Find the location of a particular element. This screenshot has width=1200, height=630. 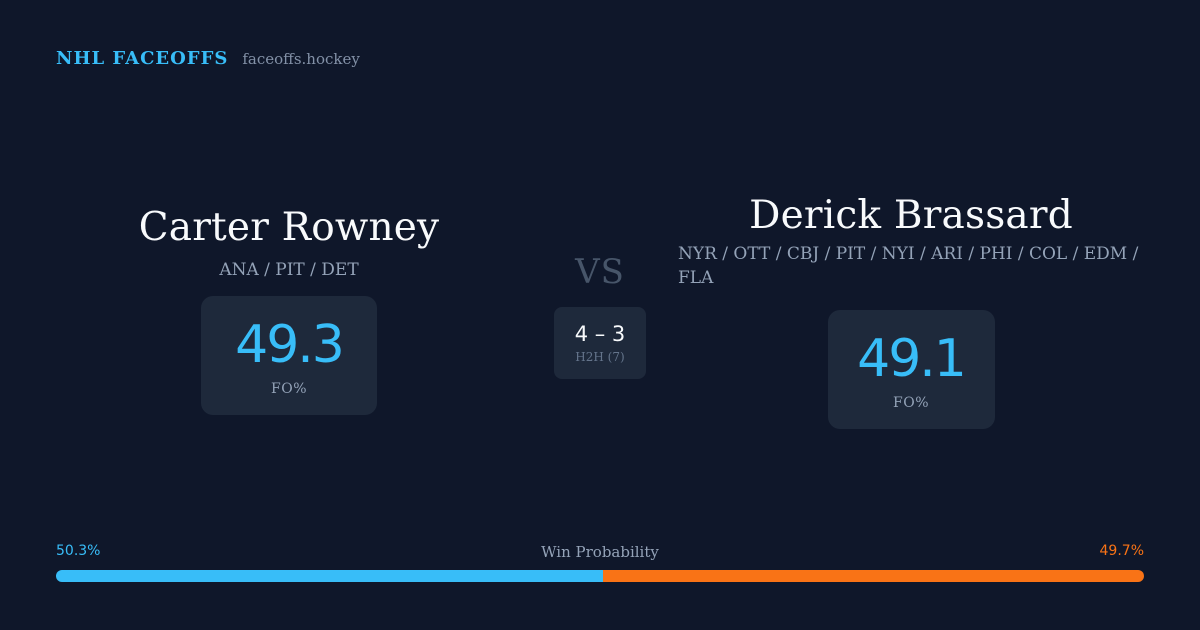

right-probability-fill is located at coordinates (873, 576).